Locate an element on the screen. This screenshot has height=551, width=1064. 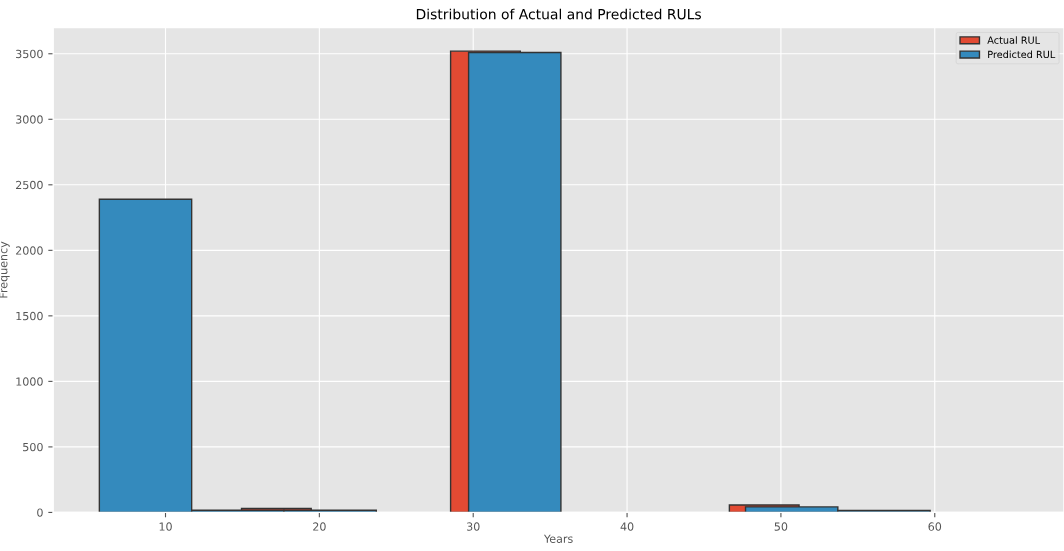
x-tick-label: 60 is located at coordinates (935, 526).